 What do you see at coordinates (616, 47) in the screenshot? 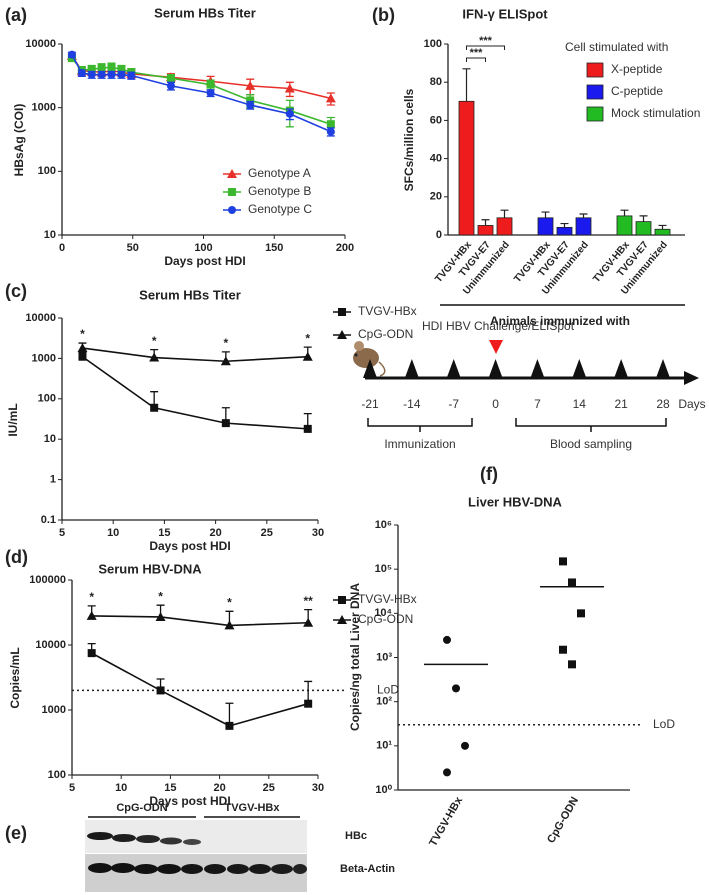
I see `legend-title: Cell stimulated with` at bounding box center [616, 47].